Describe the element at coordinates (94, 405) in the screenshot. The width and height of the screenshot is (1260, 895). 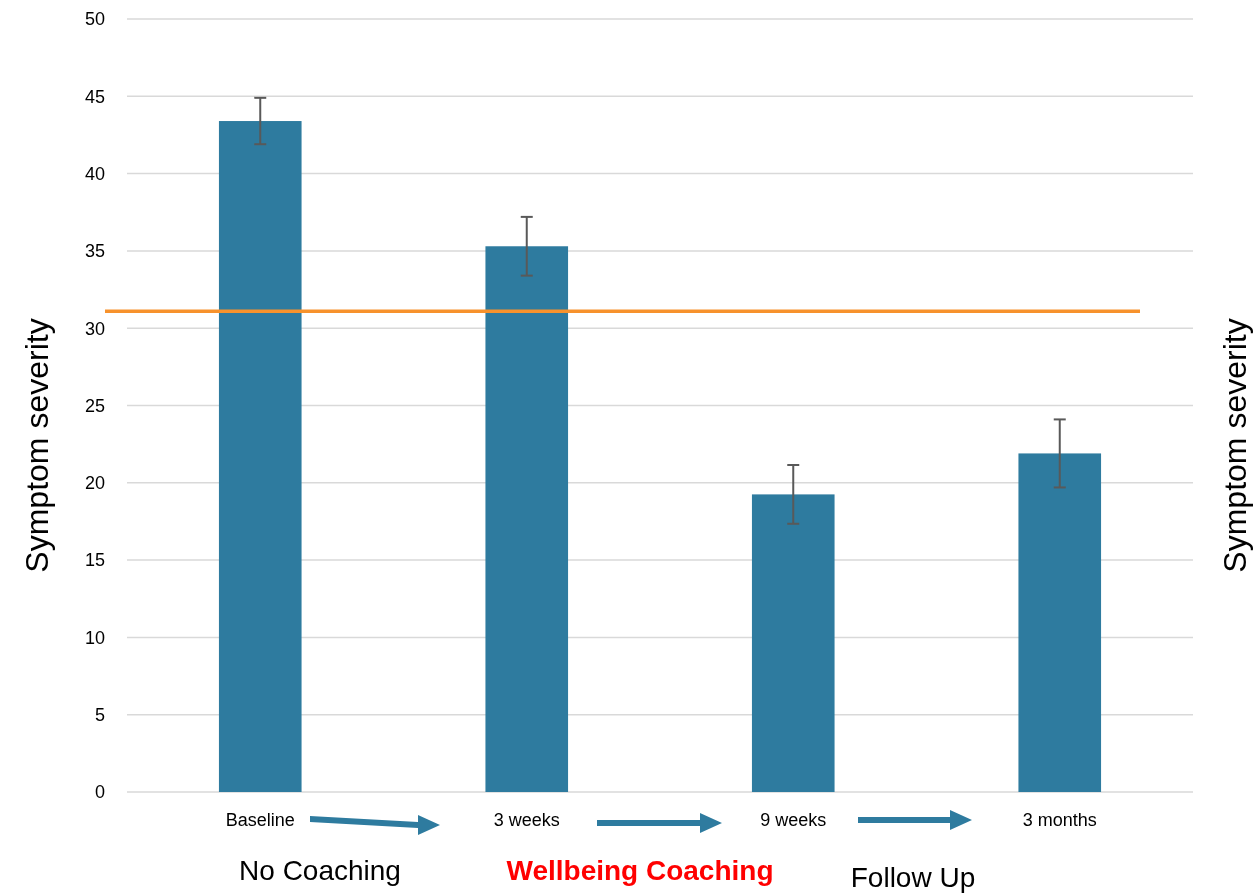
I see `y-tick-label: 25` at that location.